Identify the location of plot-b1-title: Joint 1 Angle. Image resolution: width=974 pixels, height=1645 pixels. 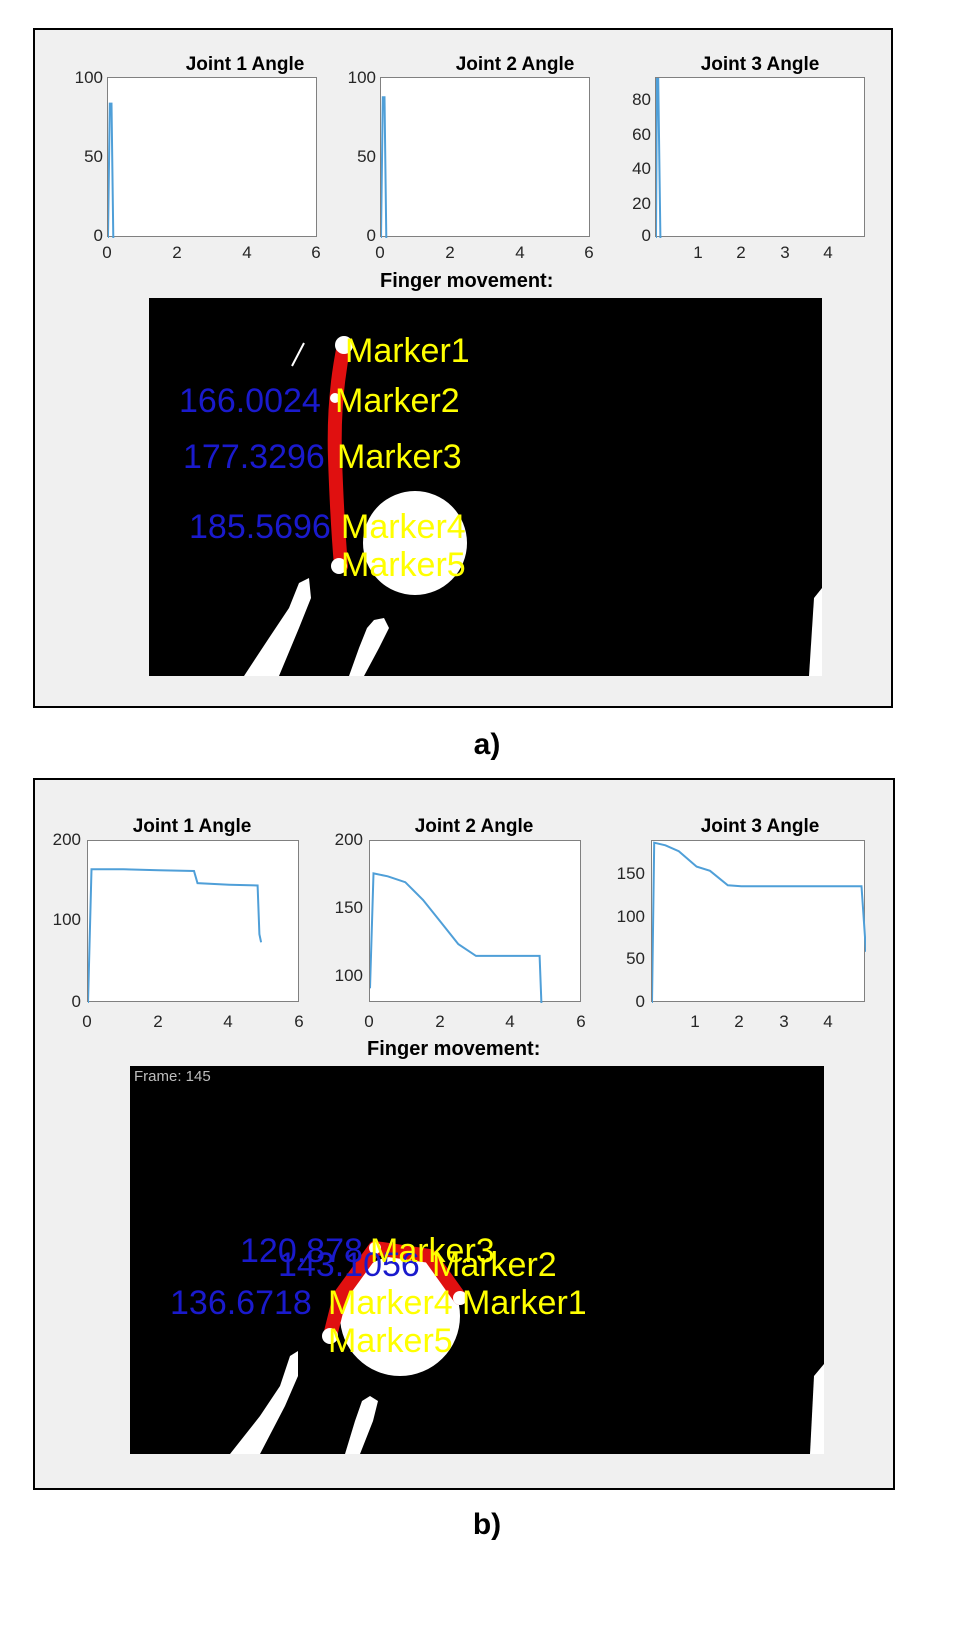
(192, 826).